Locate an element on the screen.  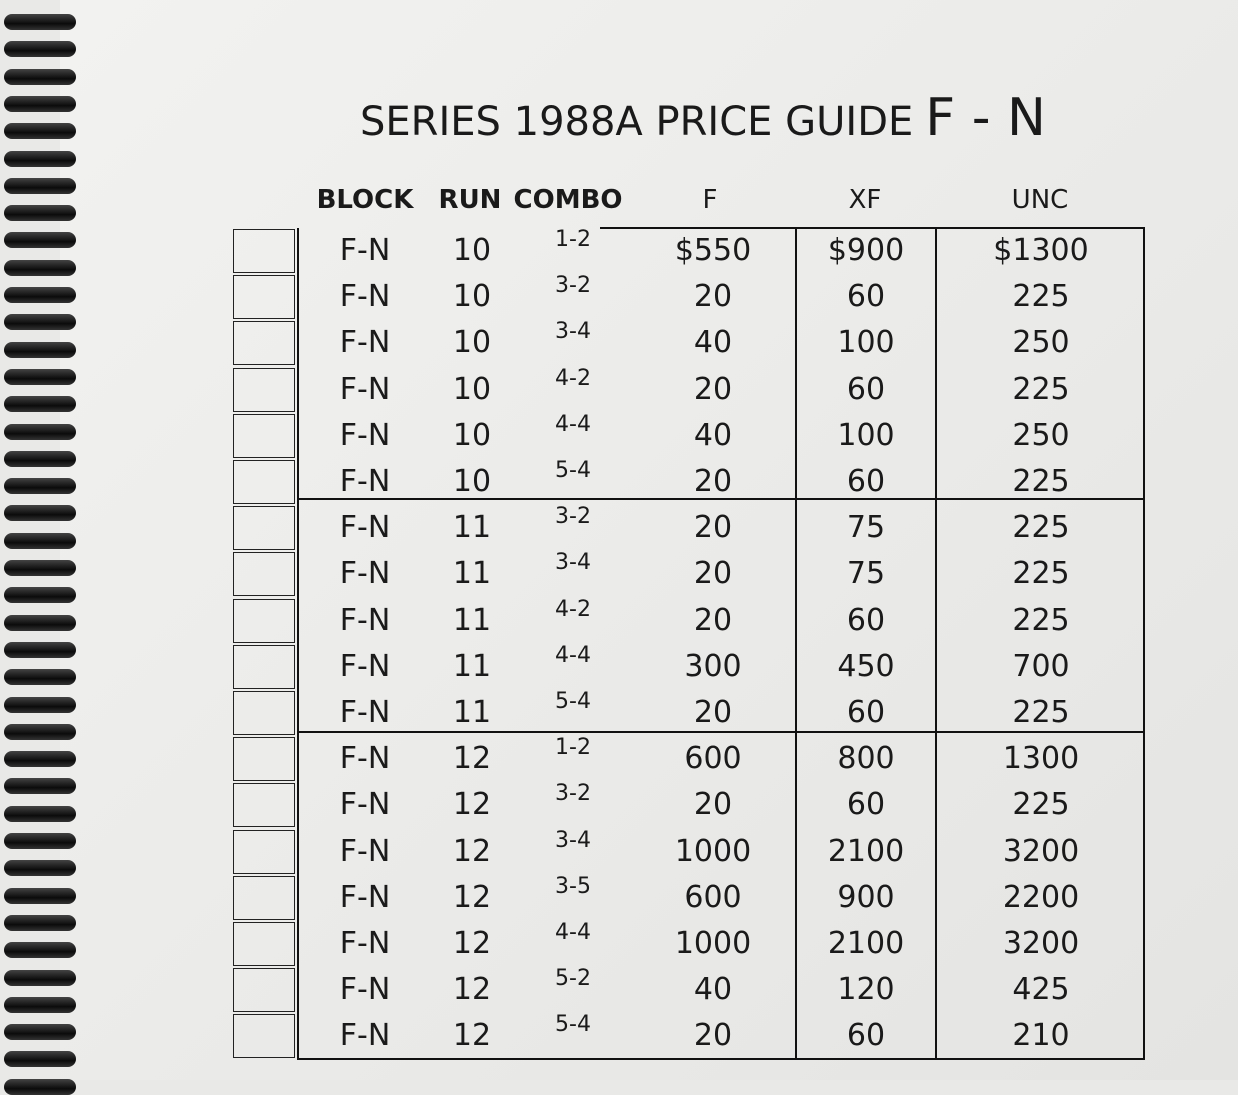
table-row: F-N 12 5-2 40 120 425 is located at coordinates (619, 990).